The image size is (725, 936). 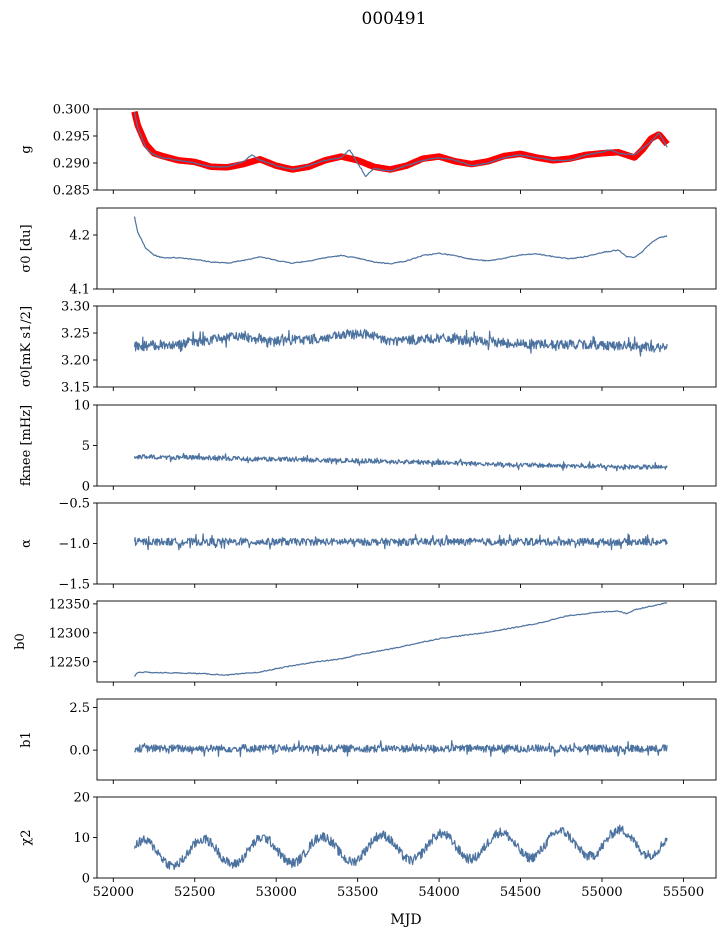 I want to click on y-axis-label: σ0 [du], so click(x=26, y=248).